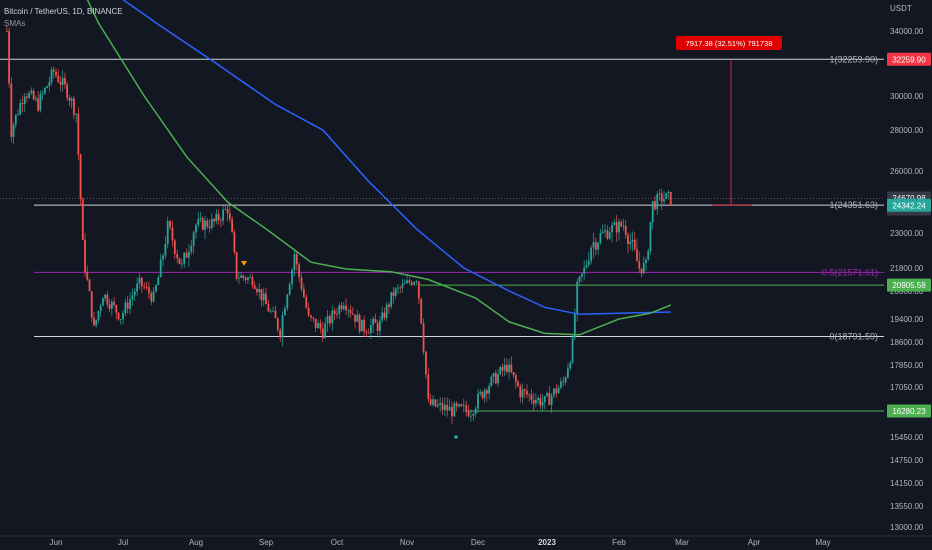  Describe the element at coordinates (15, 23) in the screenshot. I see `indicator-label: SMAs` at that location.